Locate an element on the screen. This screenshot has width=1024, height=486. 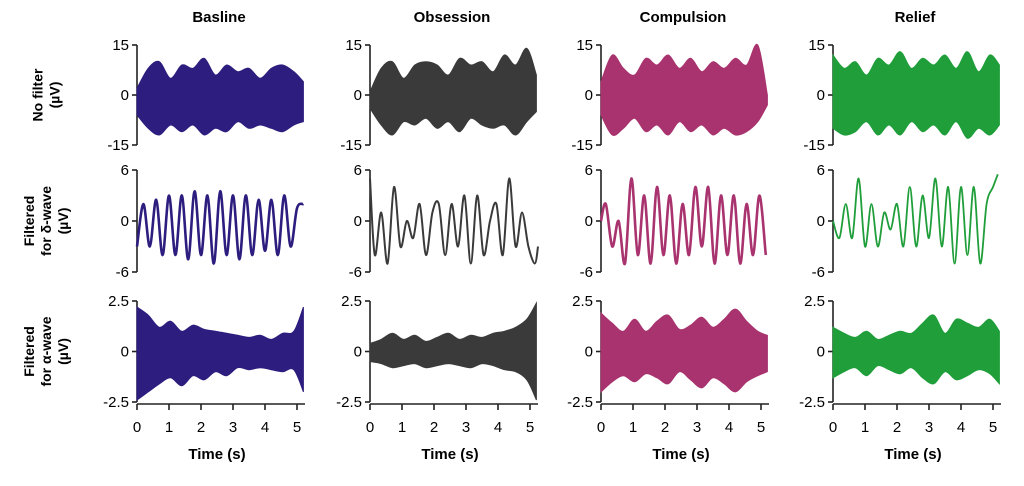
panel-compulsion-row-3: 2.5 0 -2.5 is located at coordinates (667, 352).